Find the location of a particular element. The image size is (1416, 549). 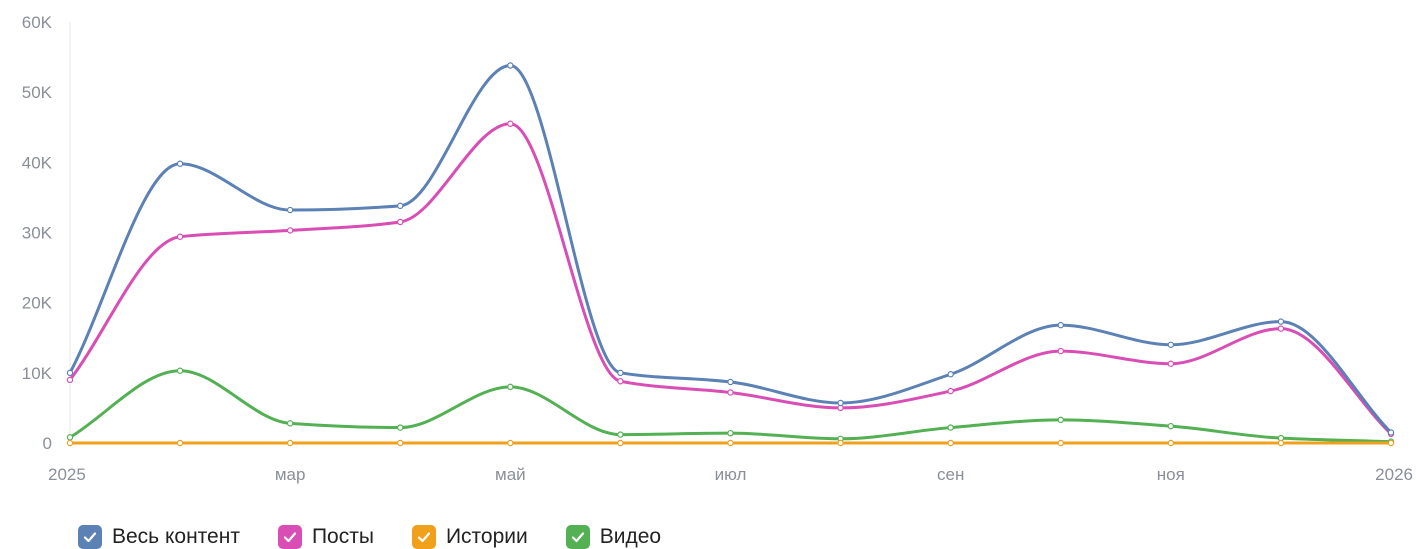

legend: Весь контент Посты Истории Видео is located at coordinates (369, 535).